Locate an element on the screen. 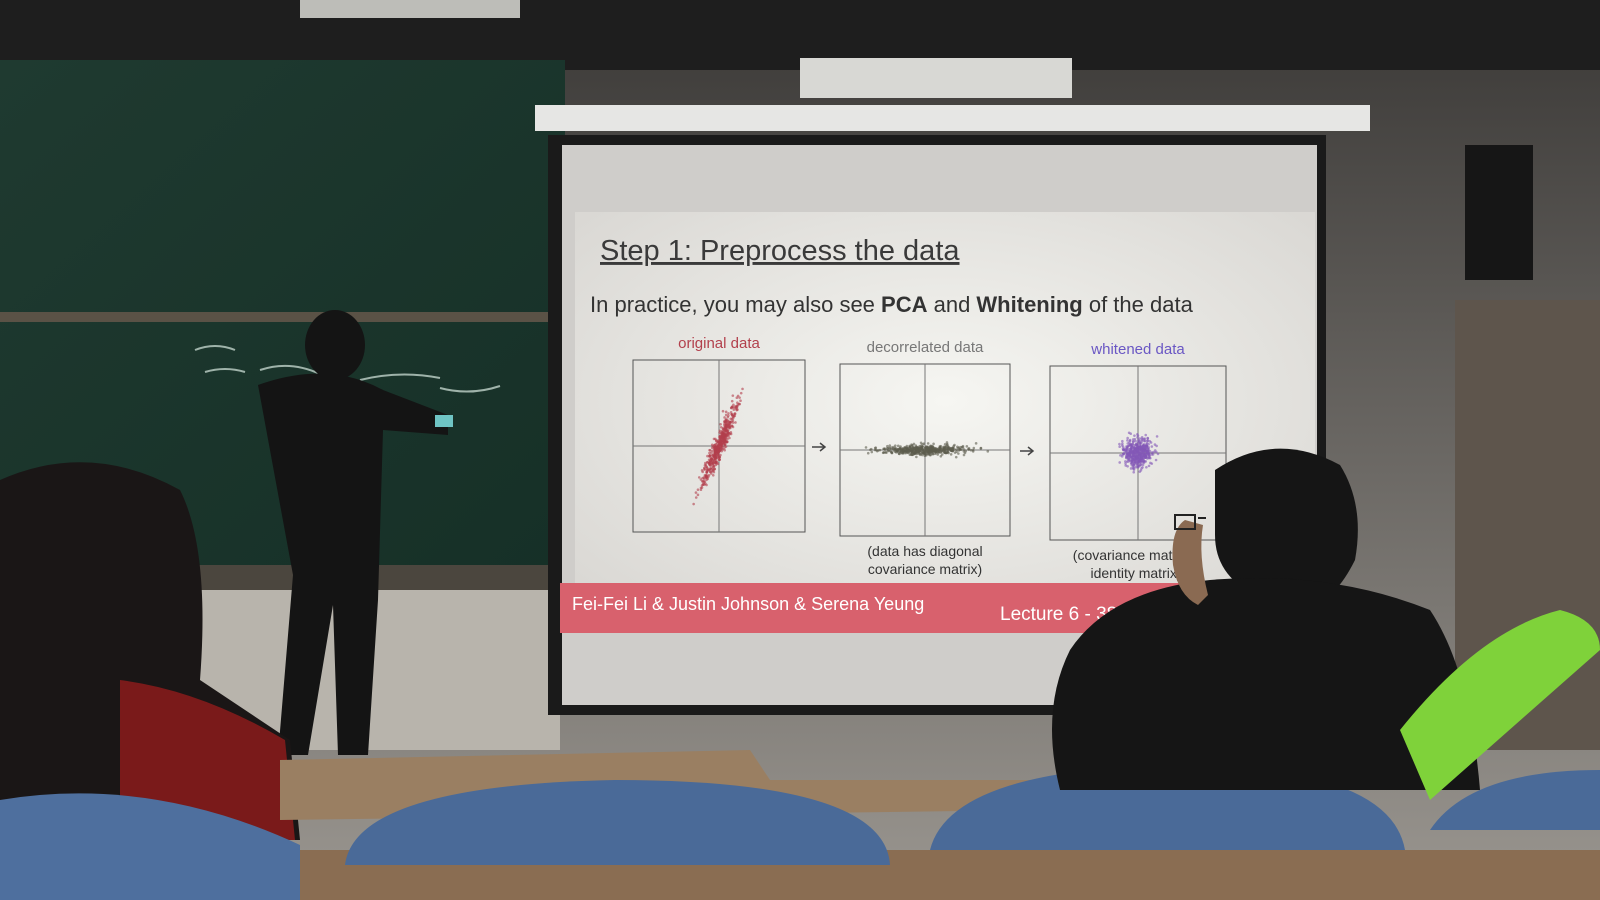  footer-lecture: Lecture 6 - 38 is located at coordinates (1058, 614).